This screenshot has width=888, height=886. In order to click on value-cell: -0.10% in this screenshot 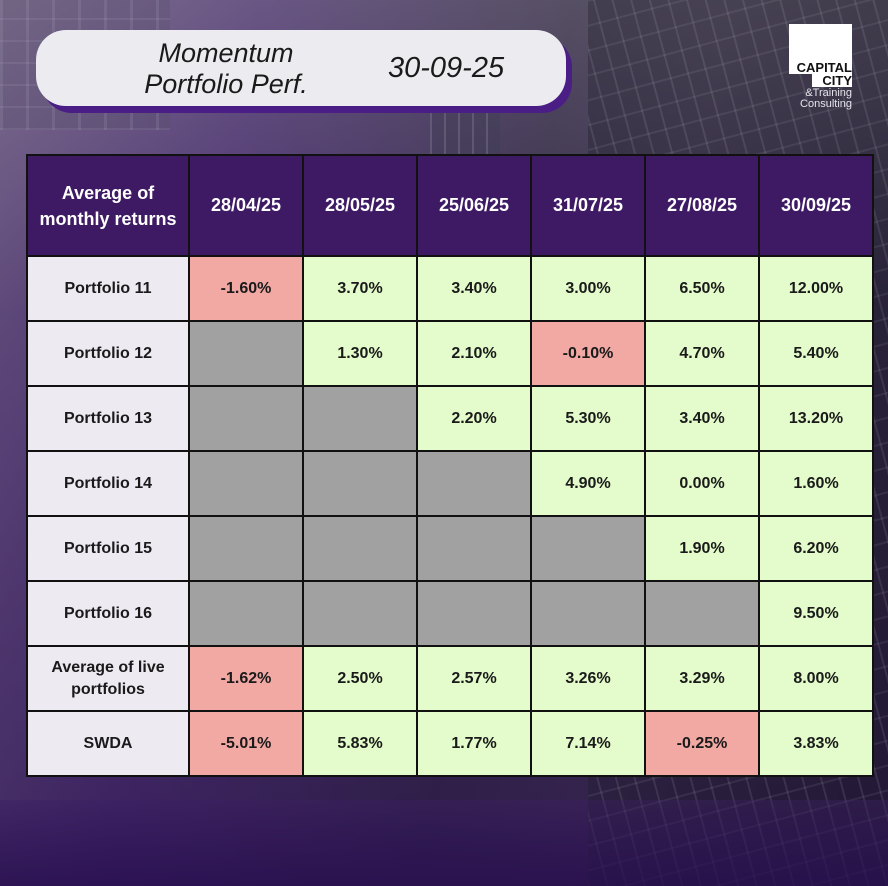, I will do `click(588, 353)`.